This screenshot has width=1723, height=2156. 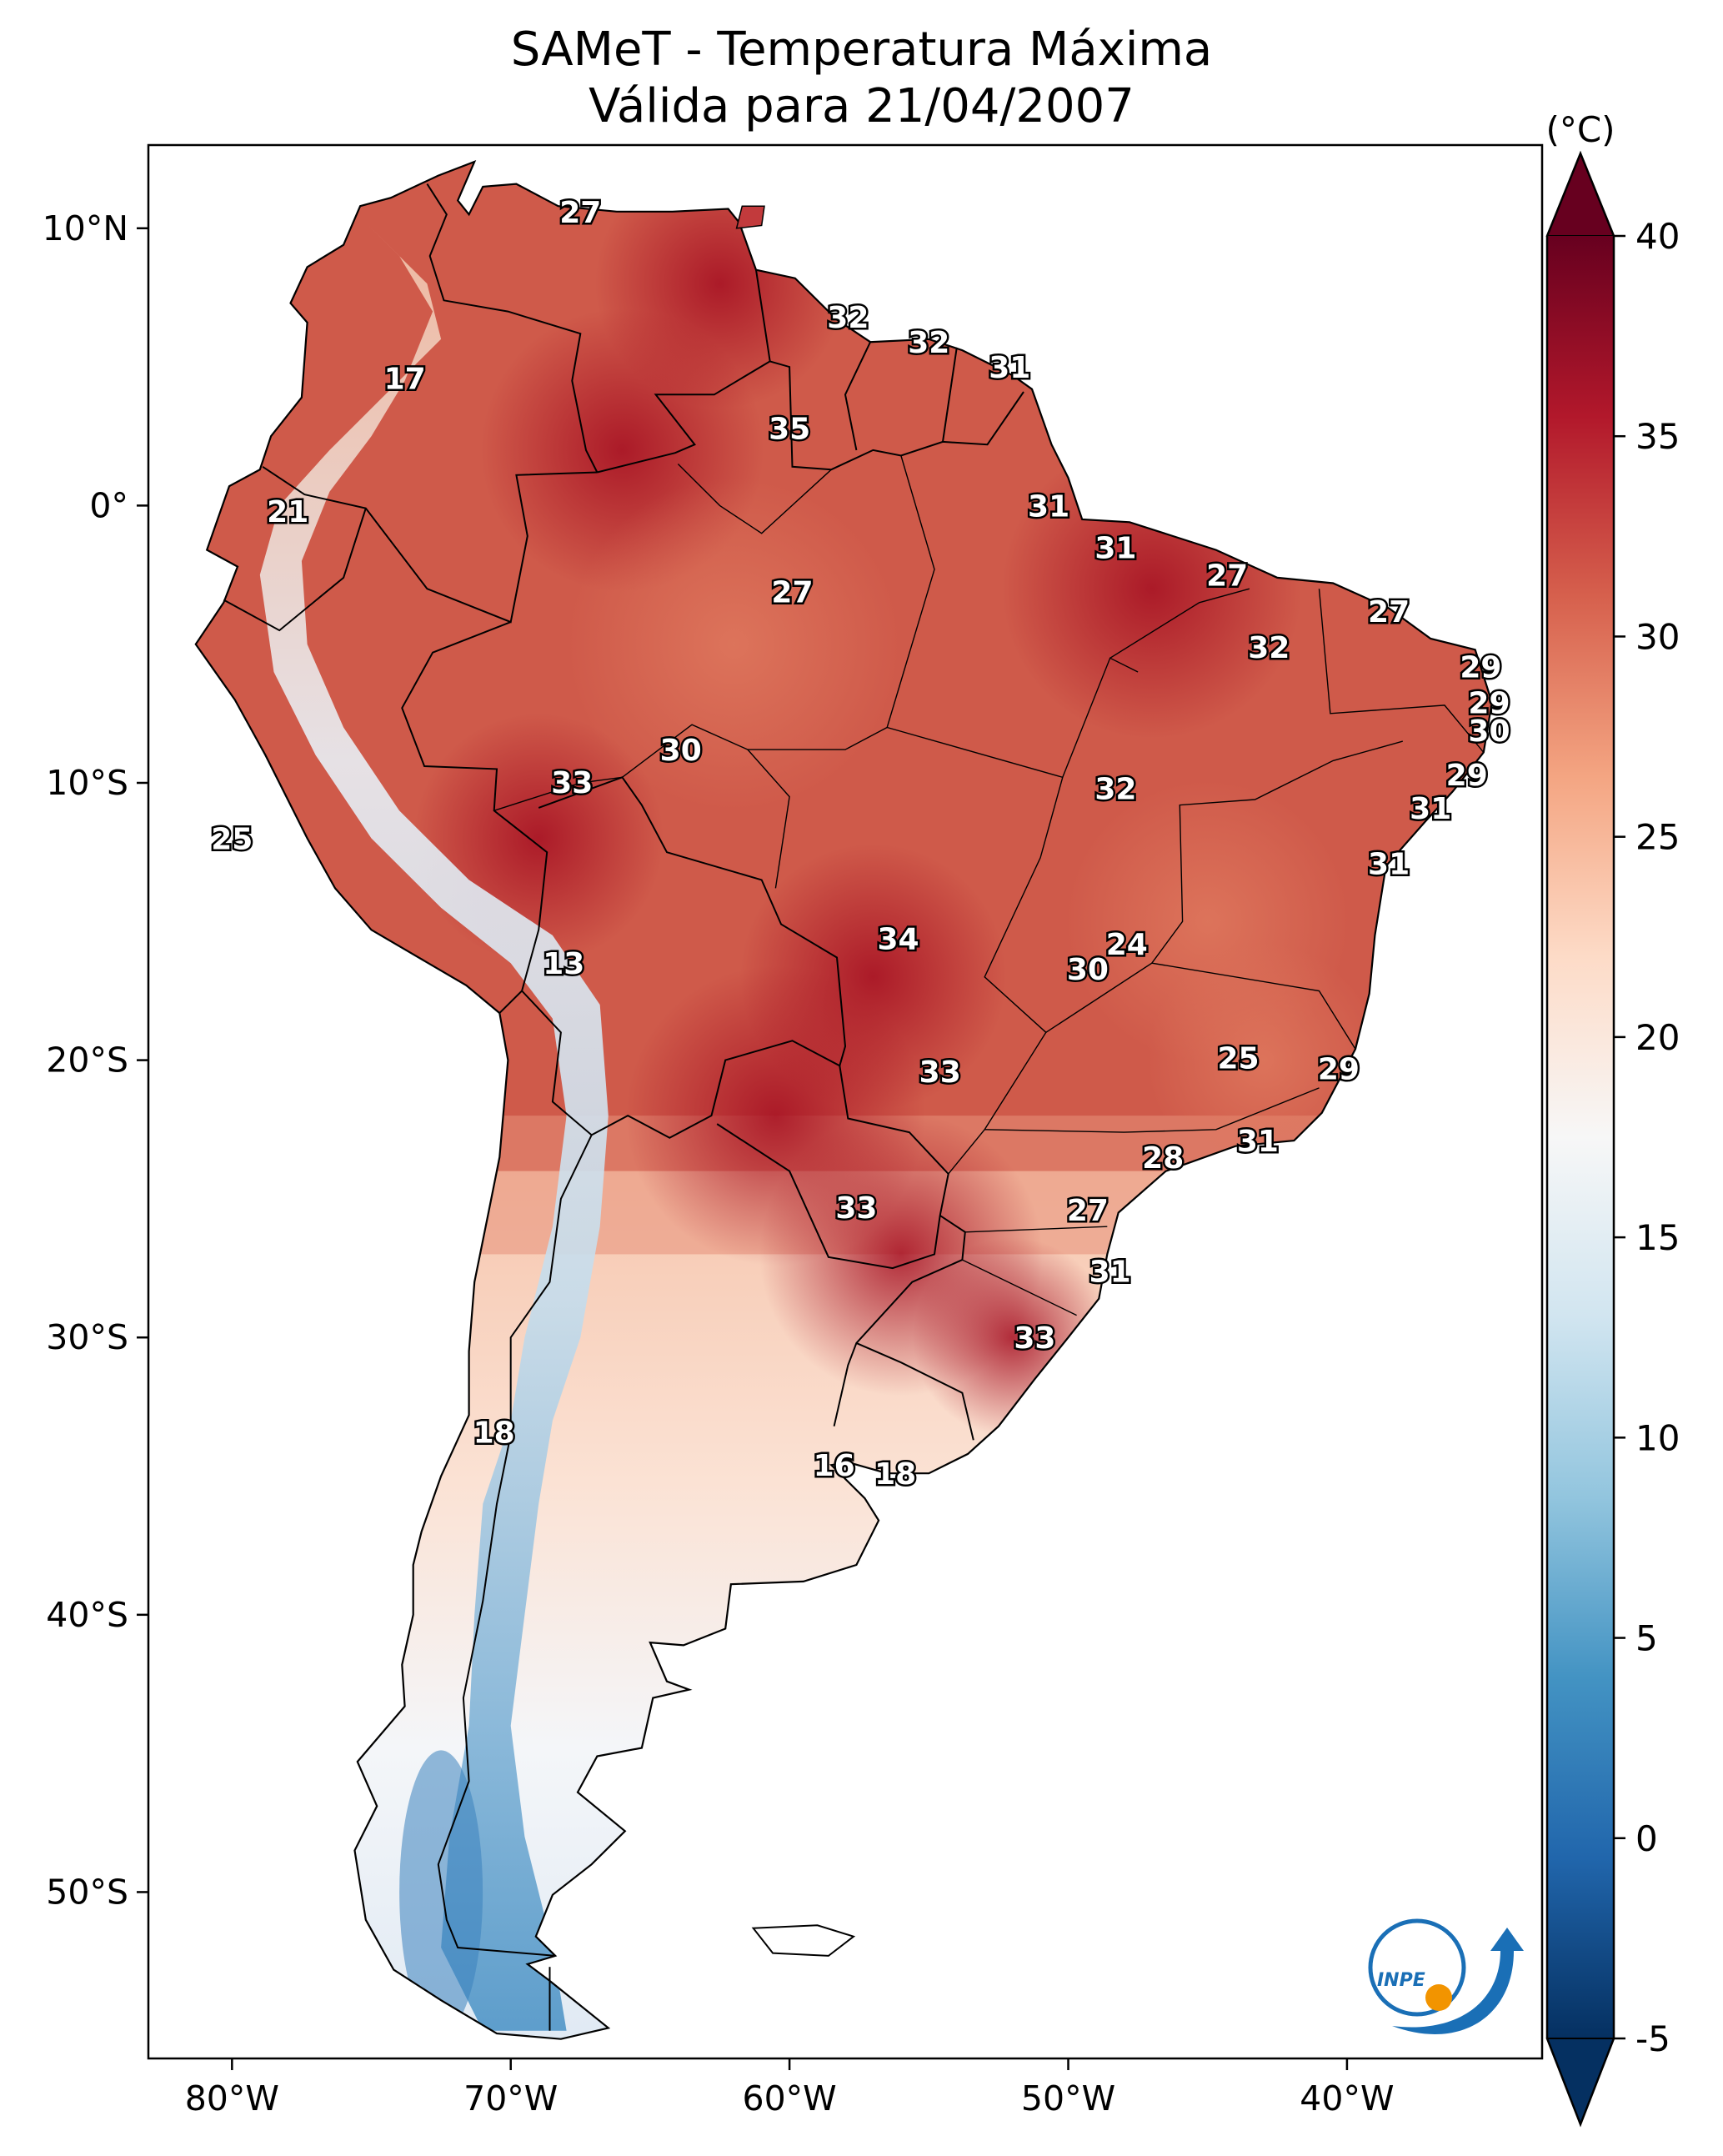 What do you see at coordinates (1127, 945) in the screenshot?
I see `station-value-label: 24` at bounding box center [1127, 945].